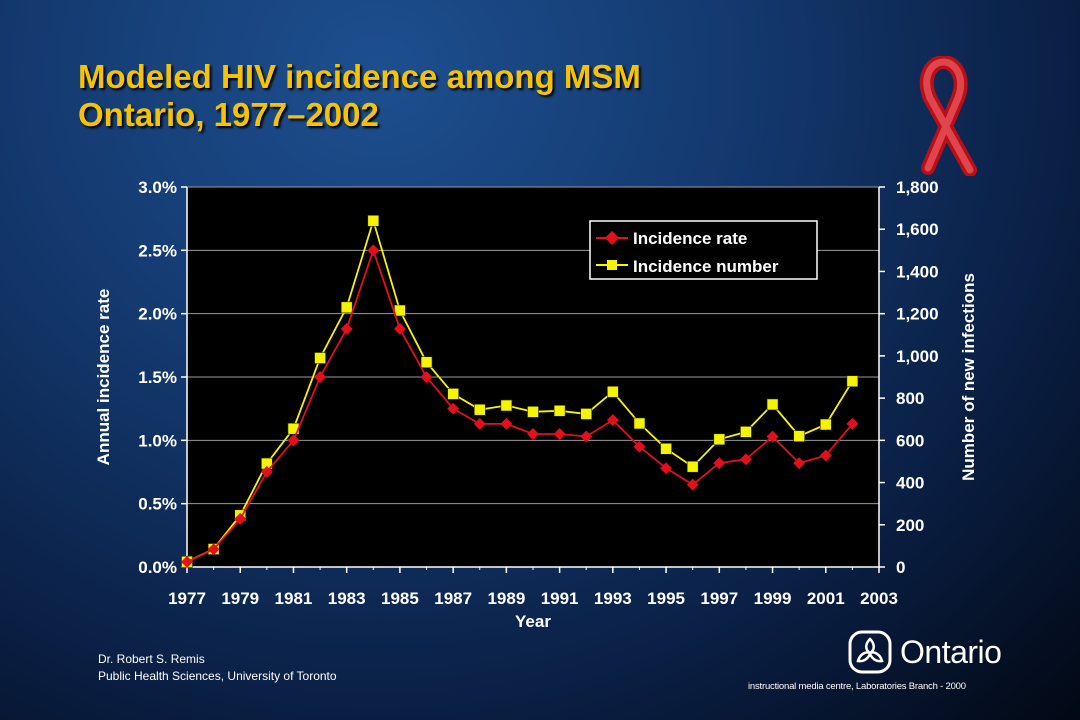 Image resolution: width=1080 pixels, height=720 pixels. What do you see at coordinates (560, 598) in the screenshot?
I see `x-tick-label: 1991` at bounding box center [560, 598].